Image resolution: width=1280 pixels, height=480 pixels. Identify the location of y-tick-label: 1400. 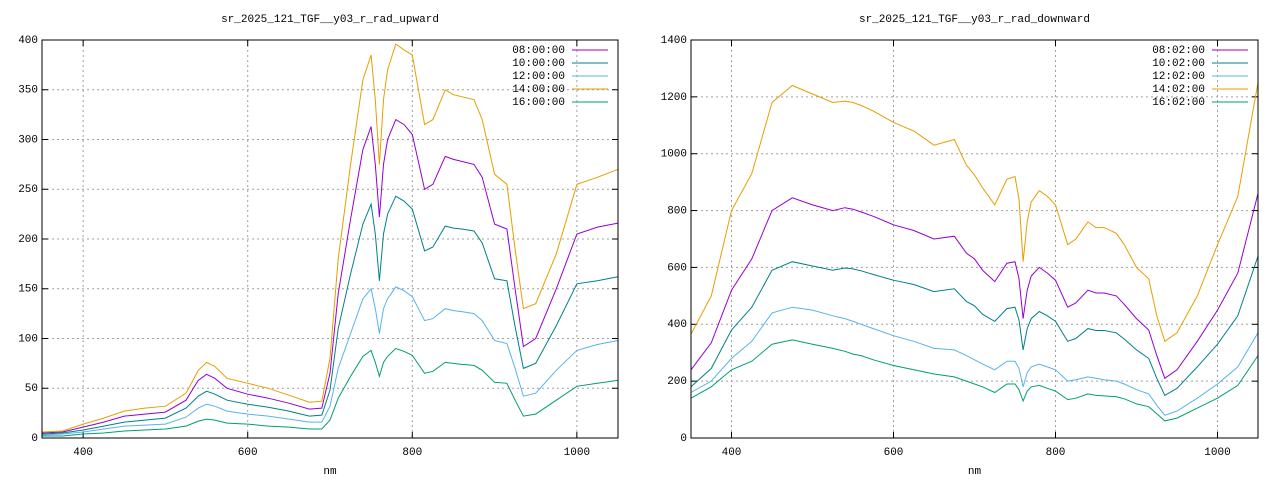
(674, 41).